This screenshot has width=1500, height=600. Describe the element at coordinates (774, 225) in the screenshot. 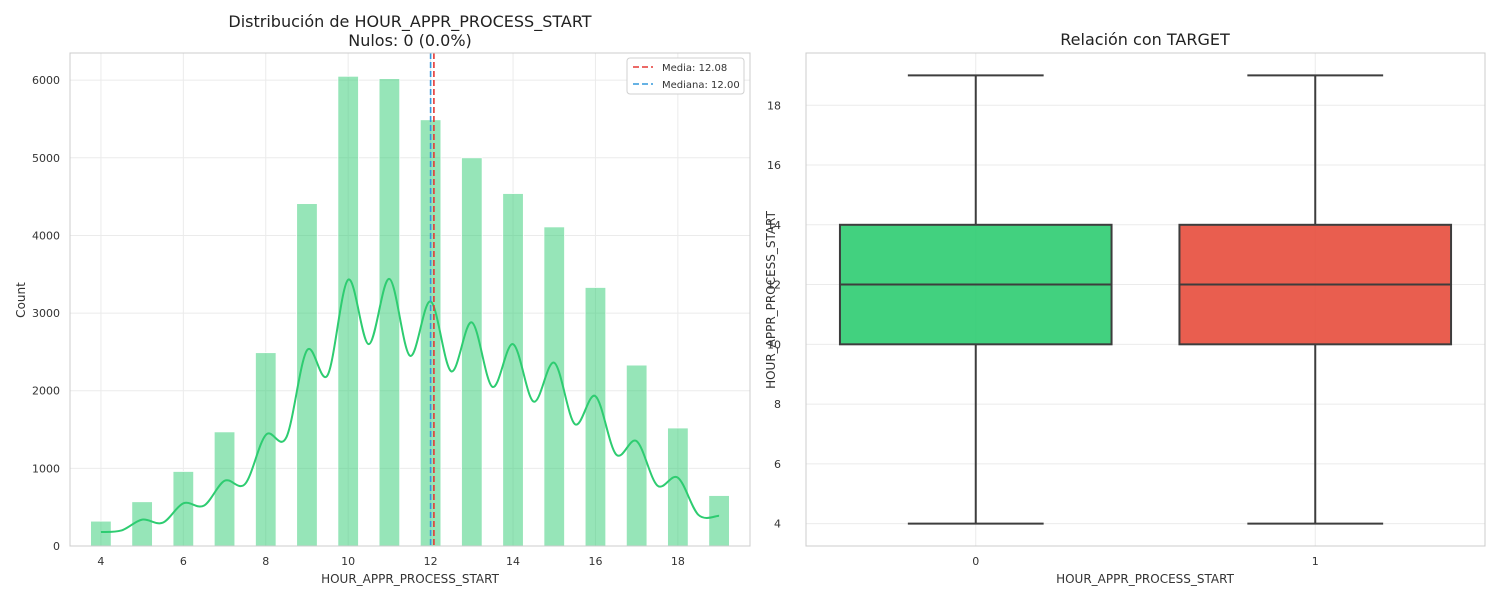

I see `y-tick-label: 14` at that location.